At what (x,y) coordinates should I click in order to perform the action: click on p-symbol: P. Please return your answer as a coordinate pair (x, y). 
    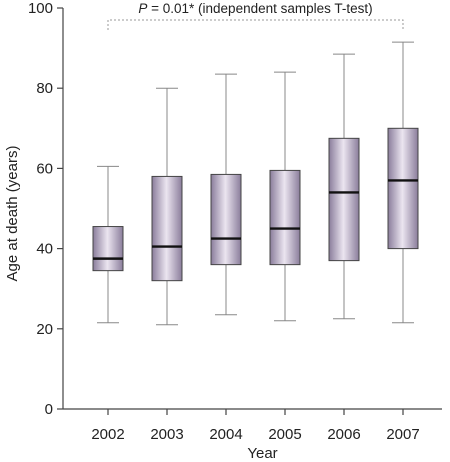
    Looking at the image, I should click on (142, 8).